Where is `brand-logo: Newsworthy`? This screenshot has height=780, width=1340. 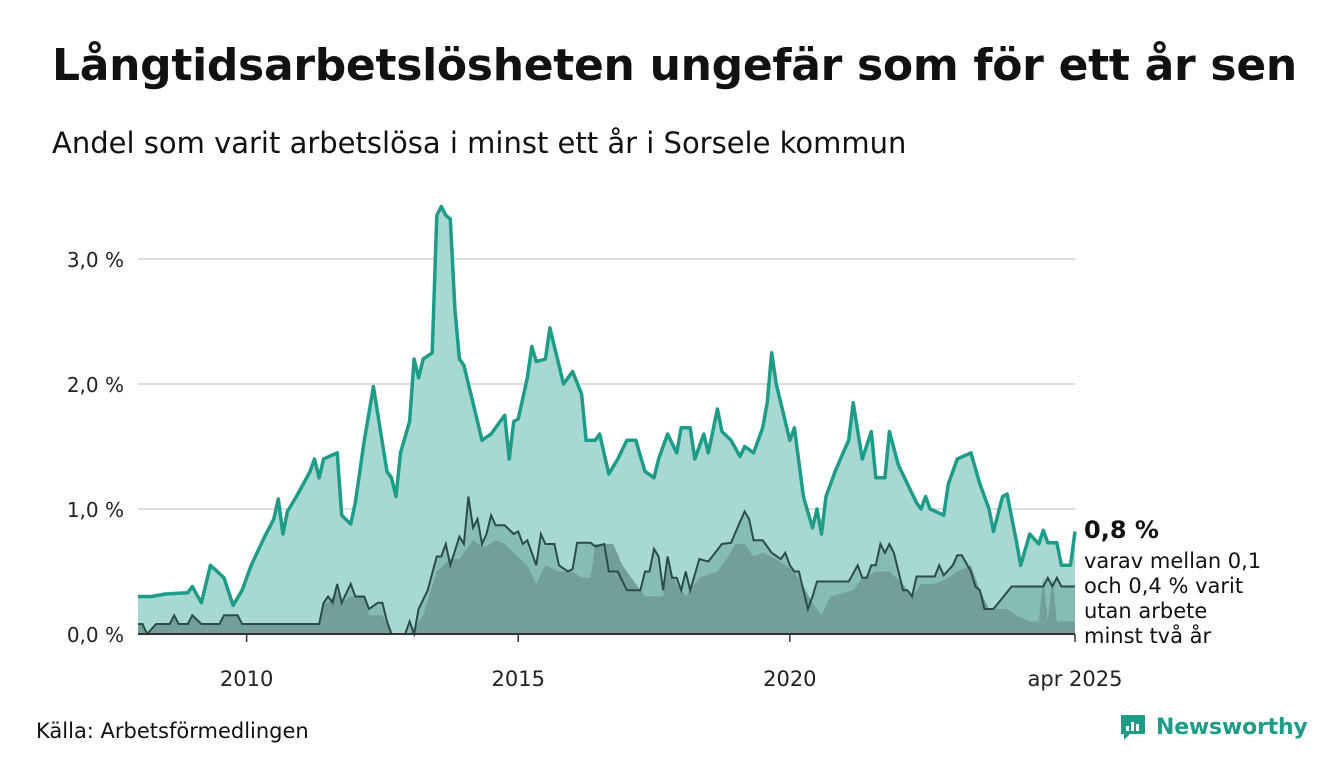
brand-logo: Newsworthy is located at coordinates (1213, 727).